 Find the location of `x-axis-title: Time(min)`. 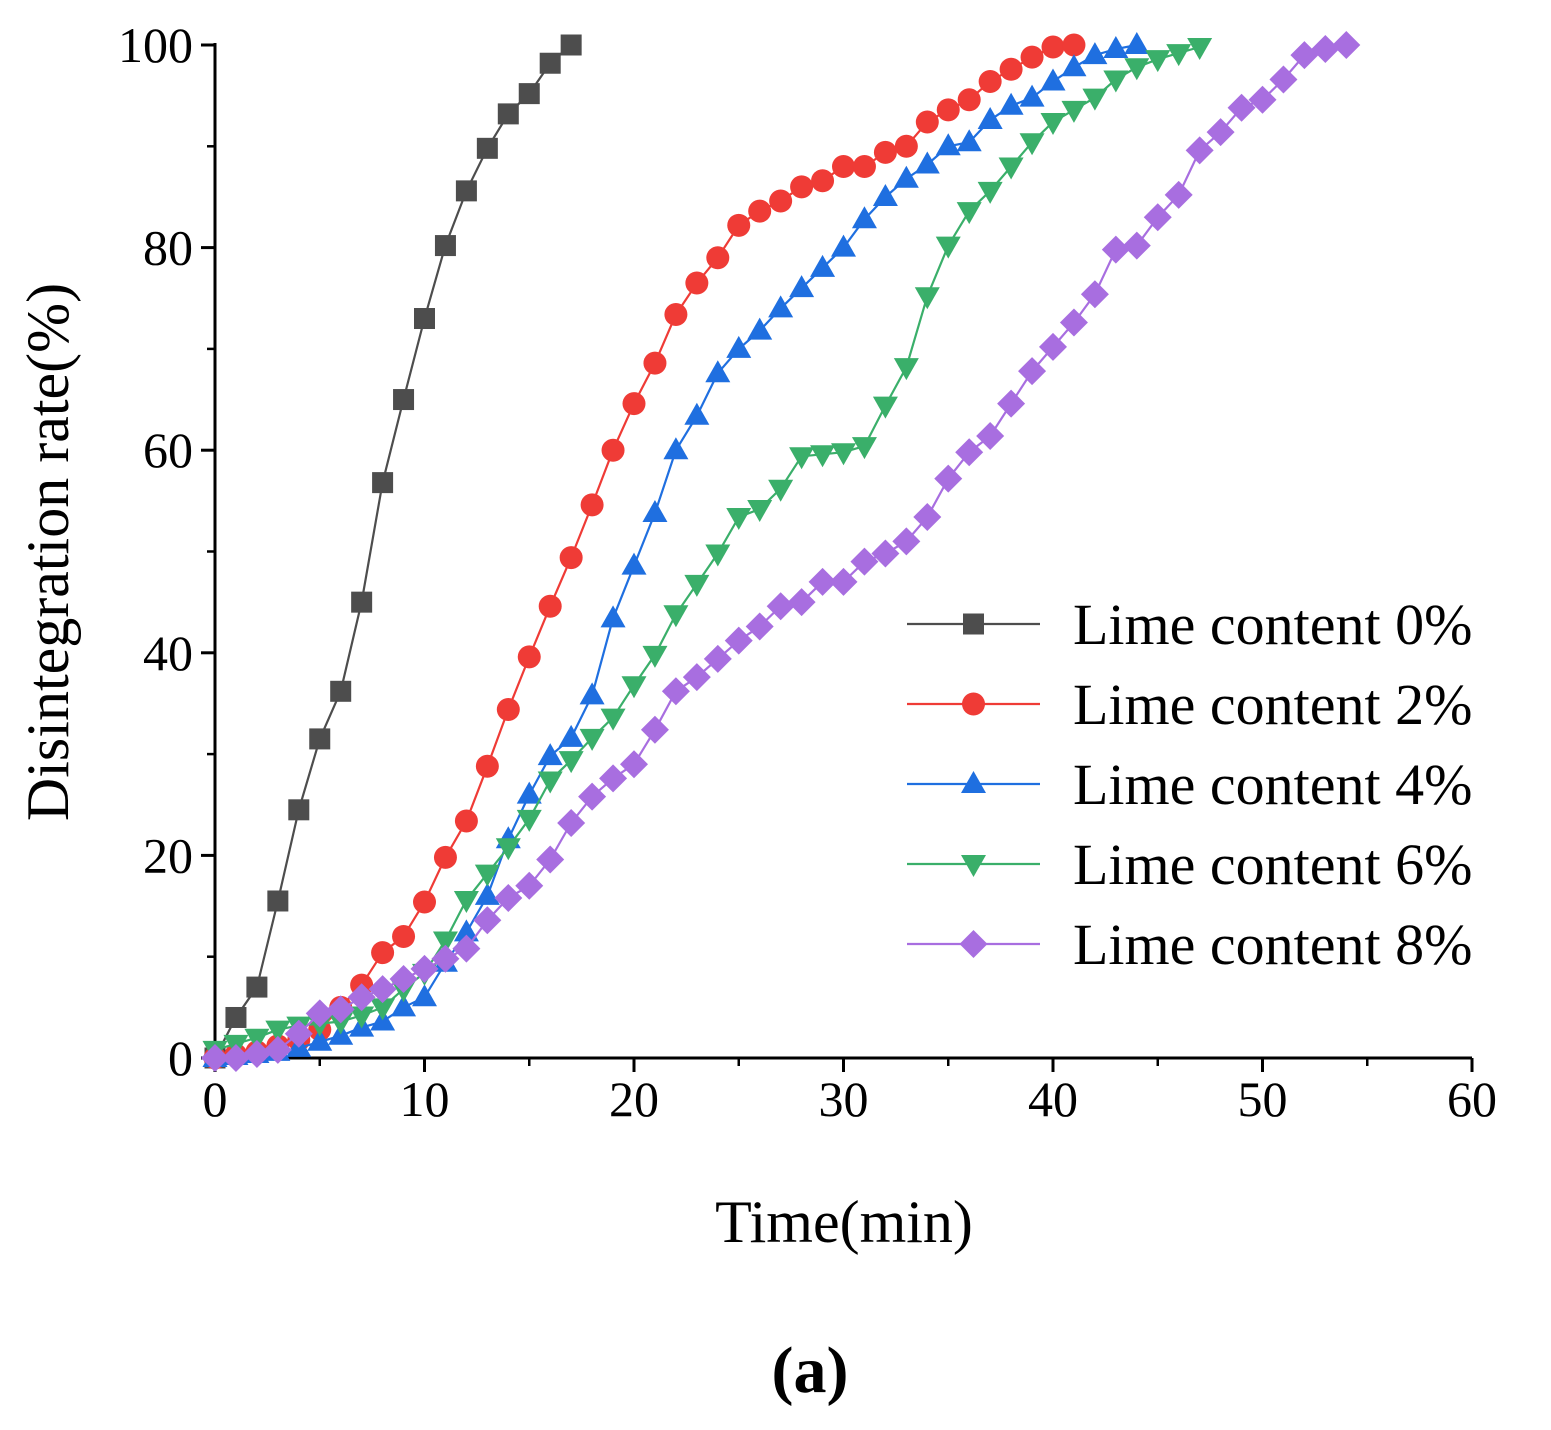

x-axis-title: Time(min) is located at coordinates (844, 1222).